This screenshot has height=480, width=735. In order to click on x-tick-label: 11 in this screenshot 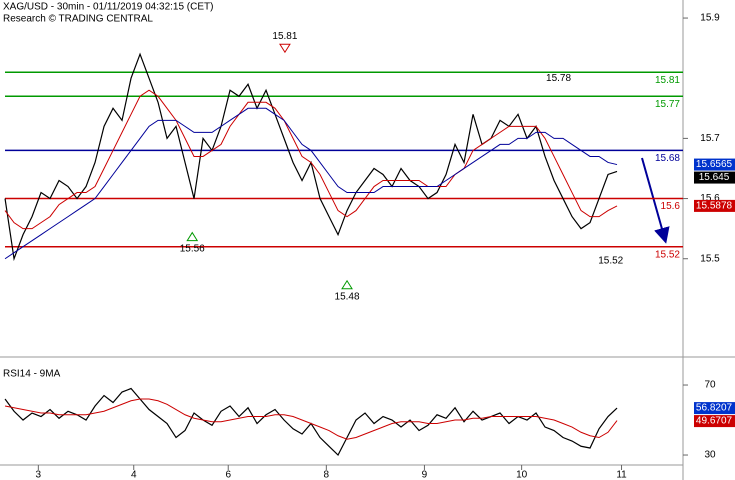, I will do `click(621, 475)`.